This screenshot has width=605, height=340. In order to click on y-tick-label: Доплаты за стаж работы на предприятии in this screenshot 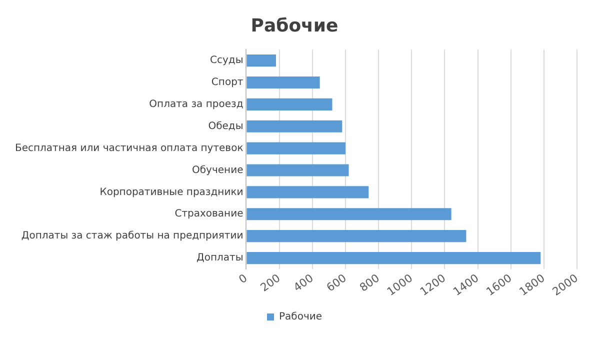, I will do `click(132, 236)`.